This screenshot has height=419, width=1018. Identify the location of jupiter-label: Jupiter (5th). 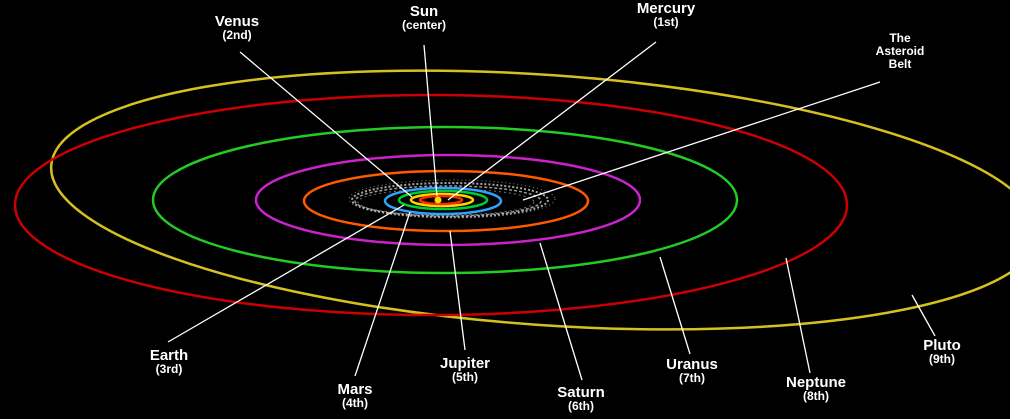
(465, 369).